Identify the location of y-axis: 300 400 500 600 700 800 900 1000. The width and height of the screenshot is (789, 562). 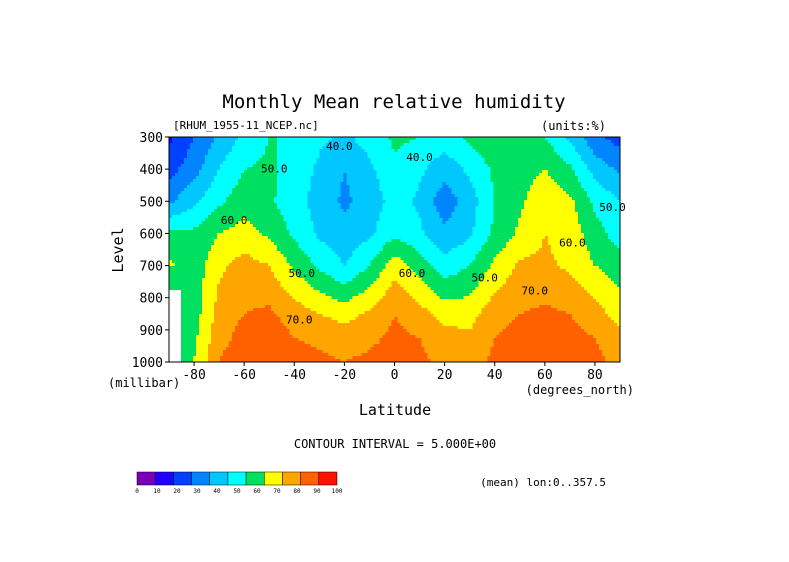
(150, 251).